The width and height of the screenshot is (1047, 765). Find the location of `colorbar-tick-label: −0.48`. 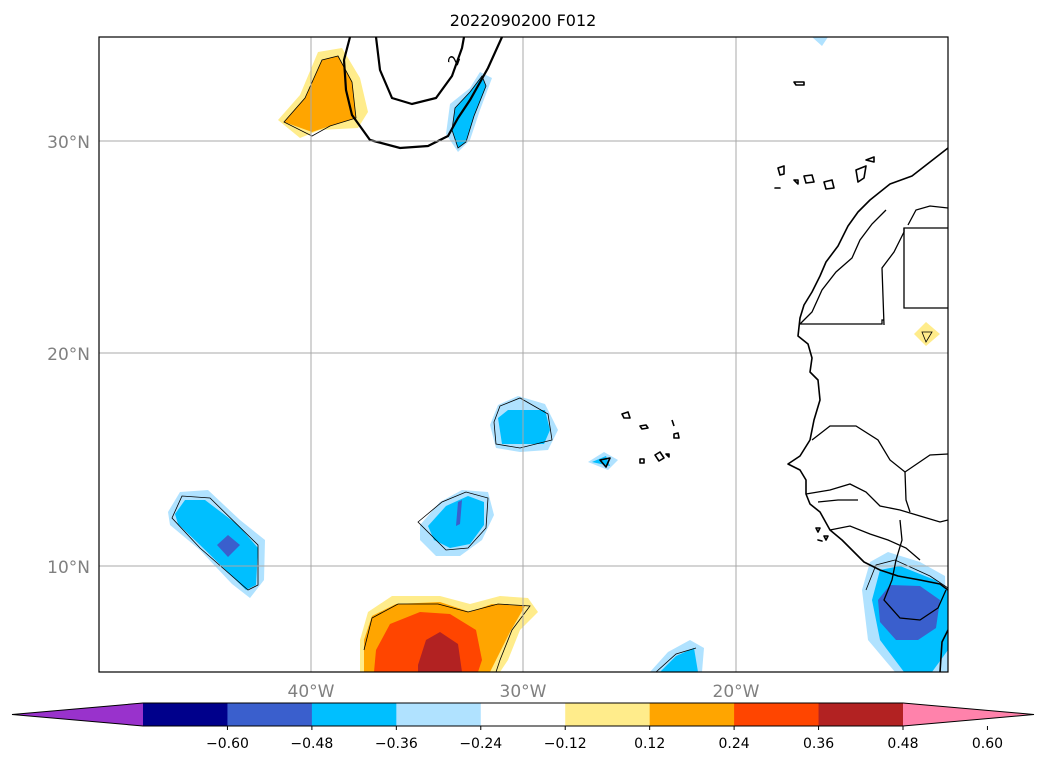

colorbar-tick-label: −0.48 is located at coordinates (311, 744).